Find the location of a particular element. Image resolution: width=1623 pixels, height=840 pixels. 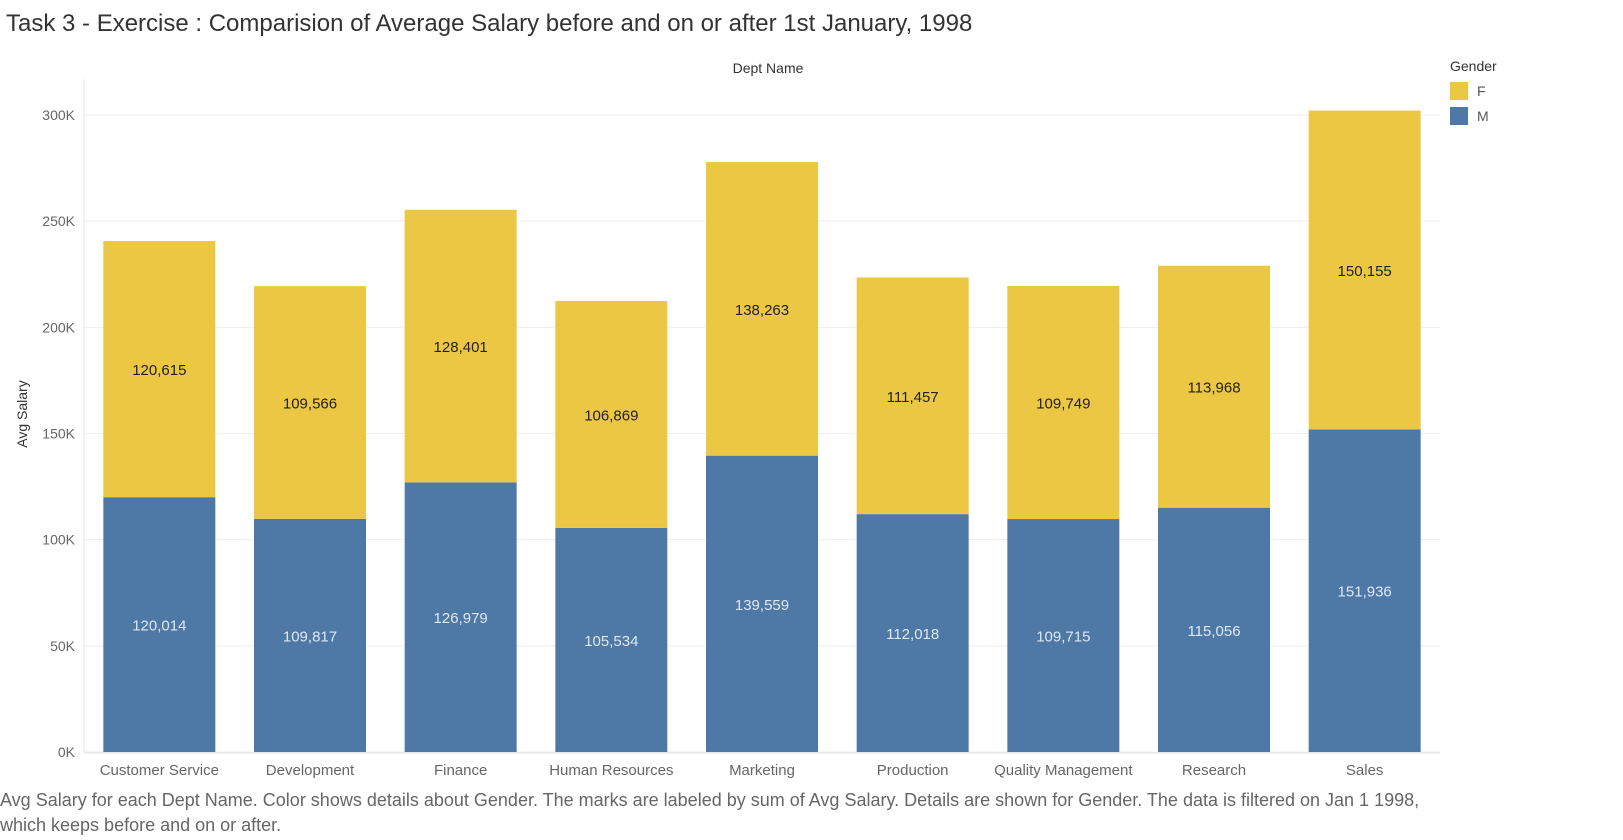

data-label: 112,018 is located at coordinates (912, 634).